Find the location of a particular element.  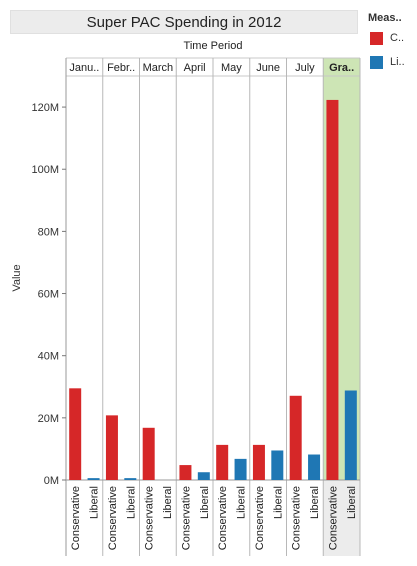

legend-item-conservative: C.. is located at coordinates (392, 39).